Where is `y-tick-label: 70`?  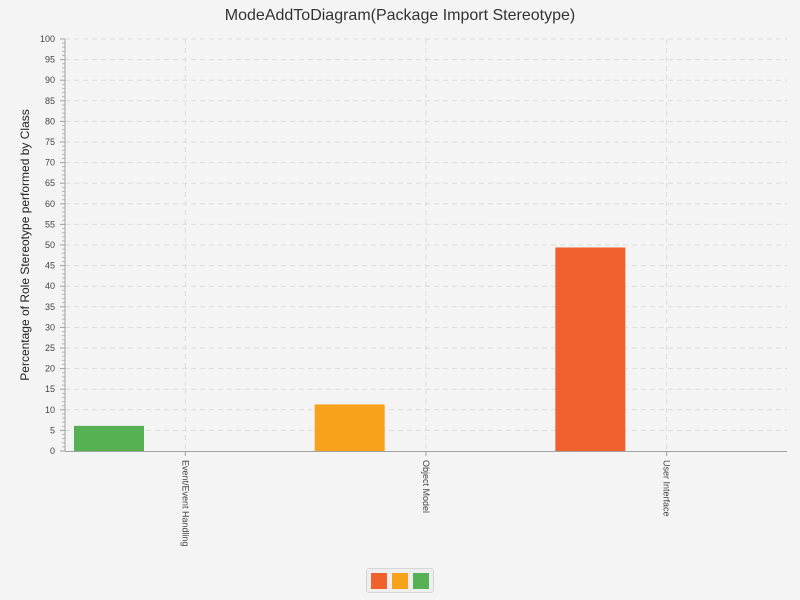 y-tick-label: 70 is located at coordinates (50, 163).